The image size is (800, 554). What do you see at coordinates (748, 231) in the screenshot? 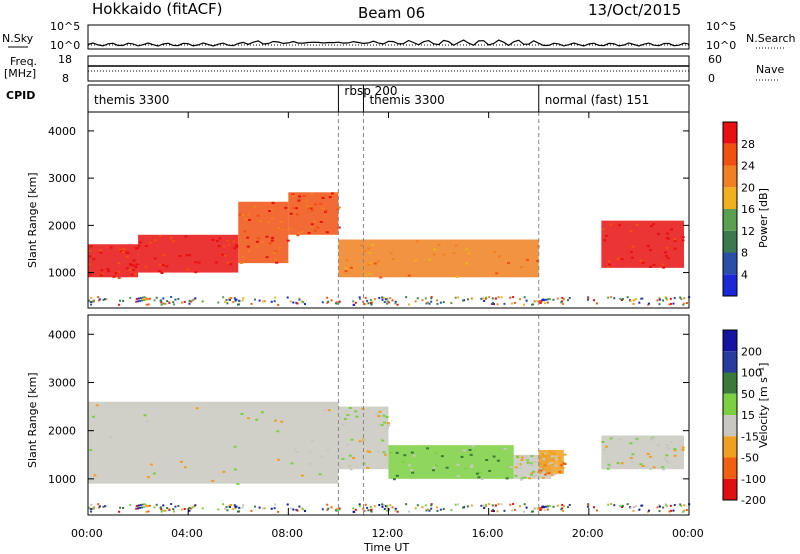
I see `colorbar-tick-label: 12` at bounding box center [748, 231].